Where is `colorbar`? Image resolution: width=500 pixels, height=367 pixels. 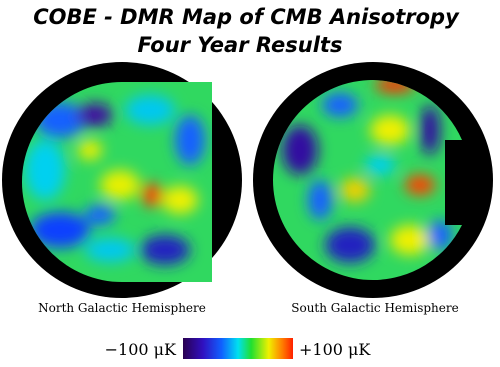 colorbar is located at coordinates (238, 348).